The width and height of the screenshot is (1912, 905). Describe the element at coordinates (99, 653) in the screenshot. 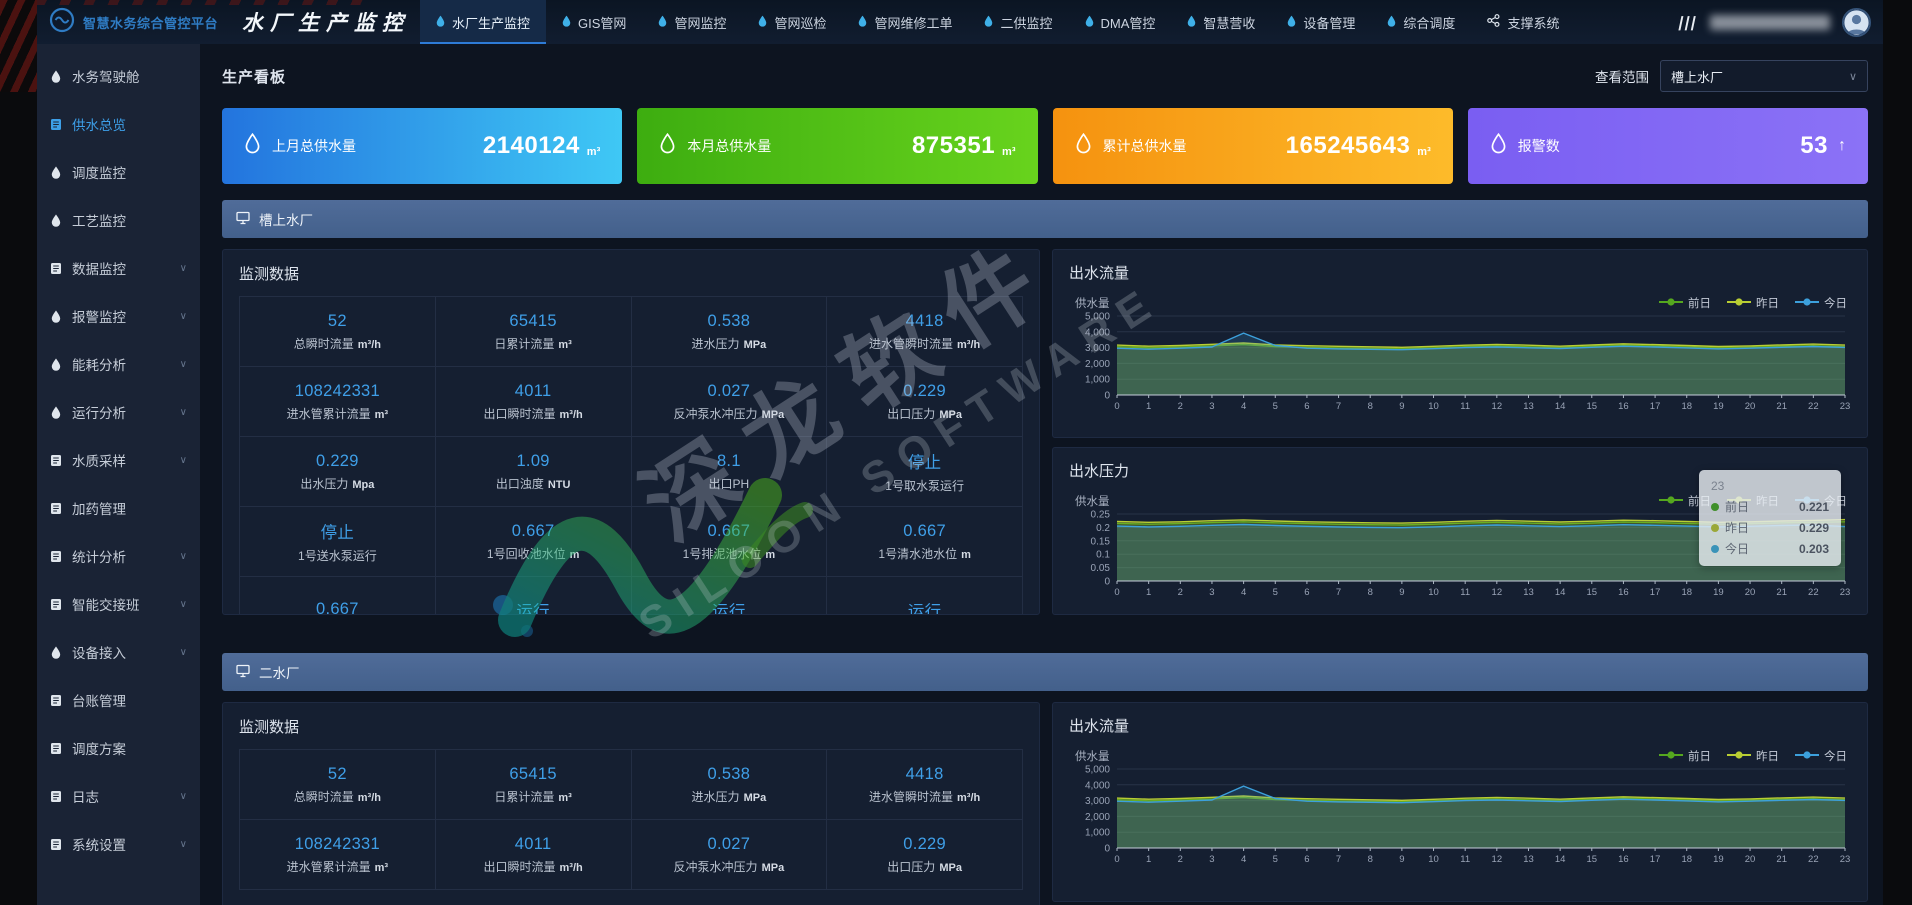

I see `sidebar-item-label: 设备接入` at that location.